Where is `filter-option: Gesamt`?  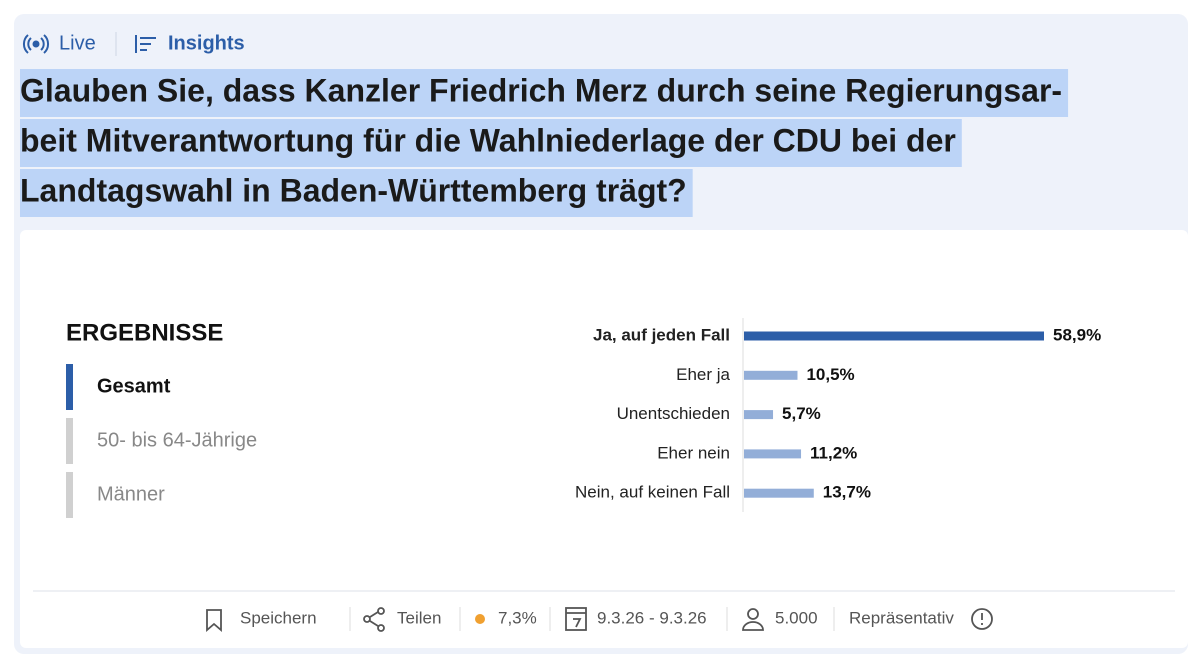
filter-option: Gesamt is located at coordinates (134, 386).